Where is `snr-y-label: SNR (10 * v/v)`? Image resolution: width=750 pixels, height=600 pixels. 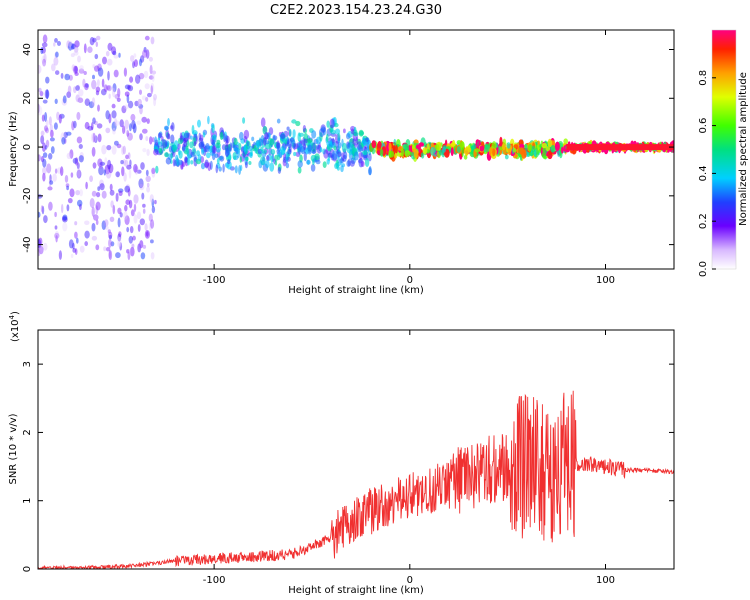
snr-y-label: SNR (10 * v/v) is located at coordinates (13, 448).